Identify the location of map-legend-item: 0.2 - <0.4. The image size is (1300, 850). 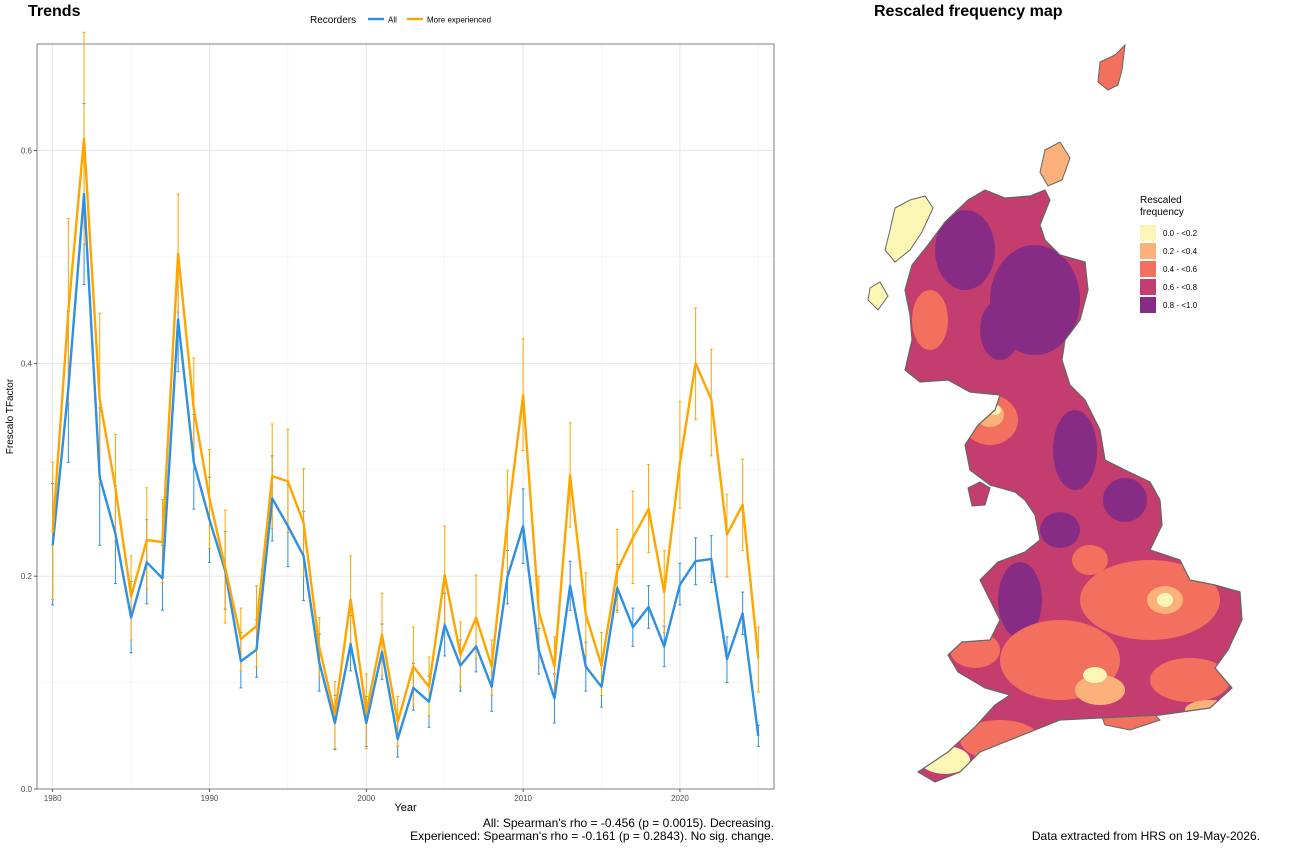
(1168, 251).